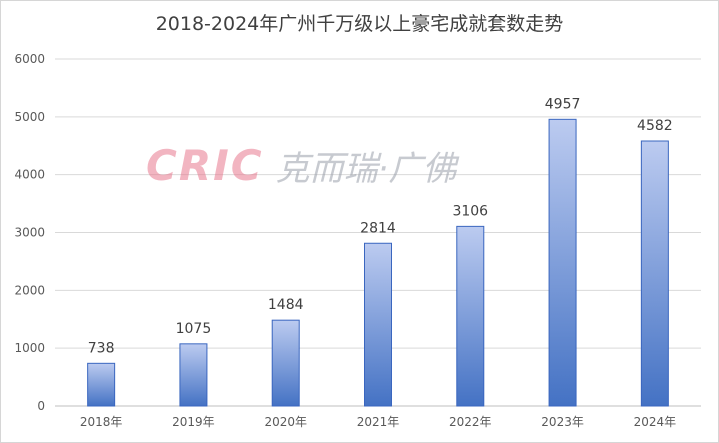 The height and width of the screenshot is (443, 719). I want to click on bar-2024年, so click(654, 273).